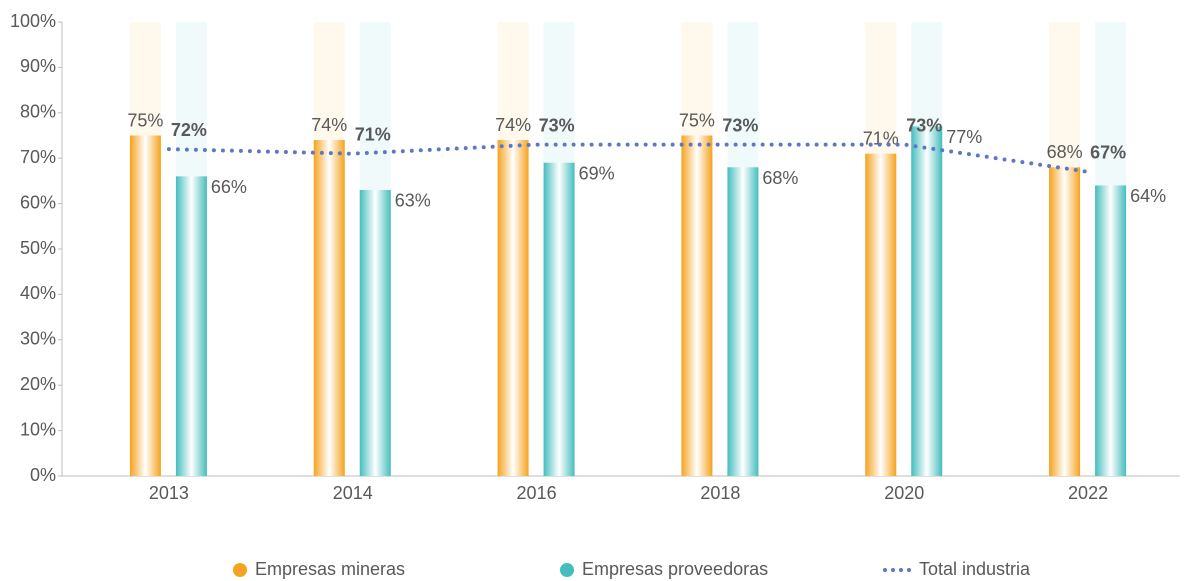  What do you see at coordinates (904, 493) in the screenshot?
I see `x-tick-label: 2020` at bounding box center [904, 493].